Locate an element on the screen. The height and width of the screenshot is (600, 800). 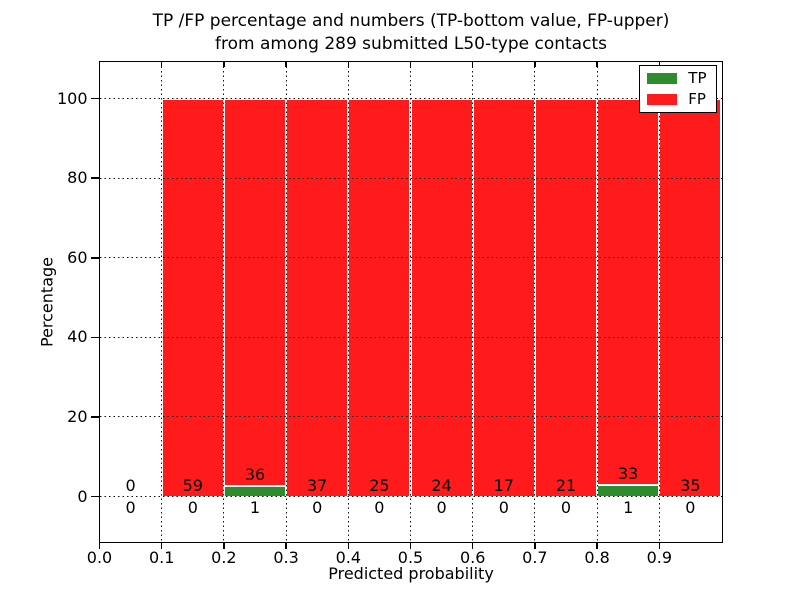
fp-count-label: 36 is located at coordinates (255, 474).